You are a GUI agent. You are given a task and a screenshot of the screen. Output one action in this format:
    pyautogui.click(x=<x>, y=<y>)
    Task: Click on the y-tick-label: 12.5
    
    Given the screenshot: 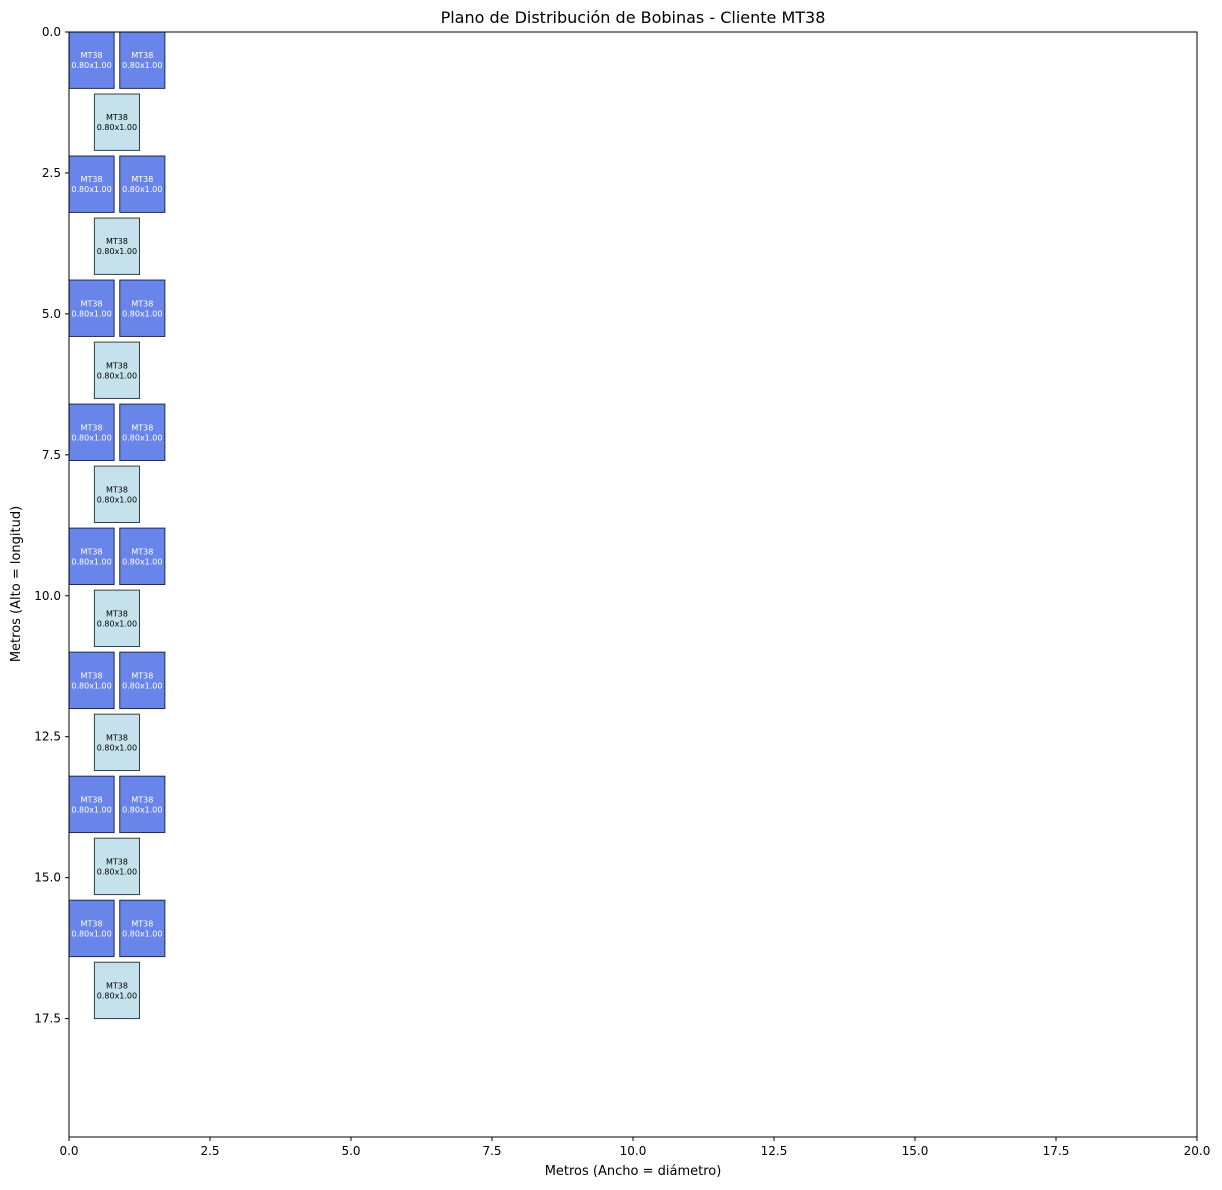 What is the action you would take?
    pyautogui.click(x=47, y=737)
    